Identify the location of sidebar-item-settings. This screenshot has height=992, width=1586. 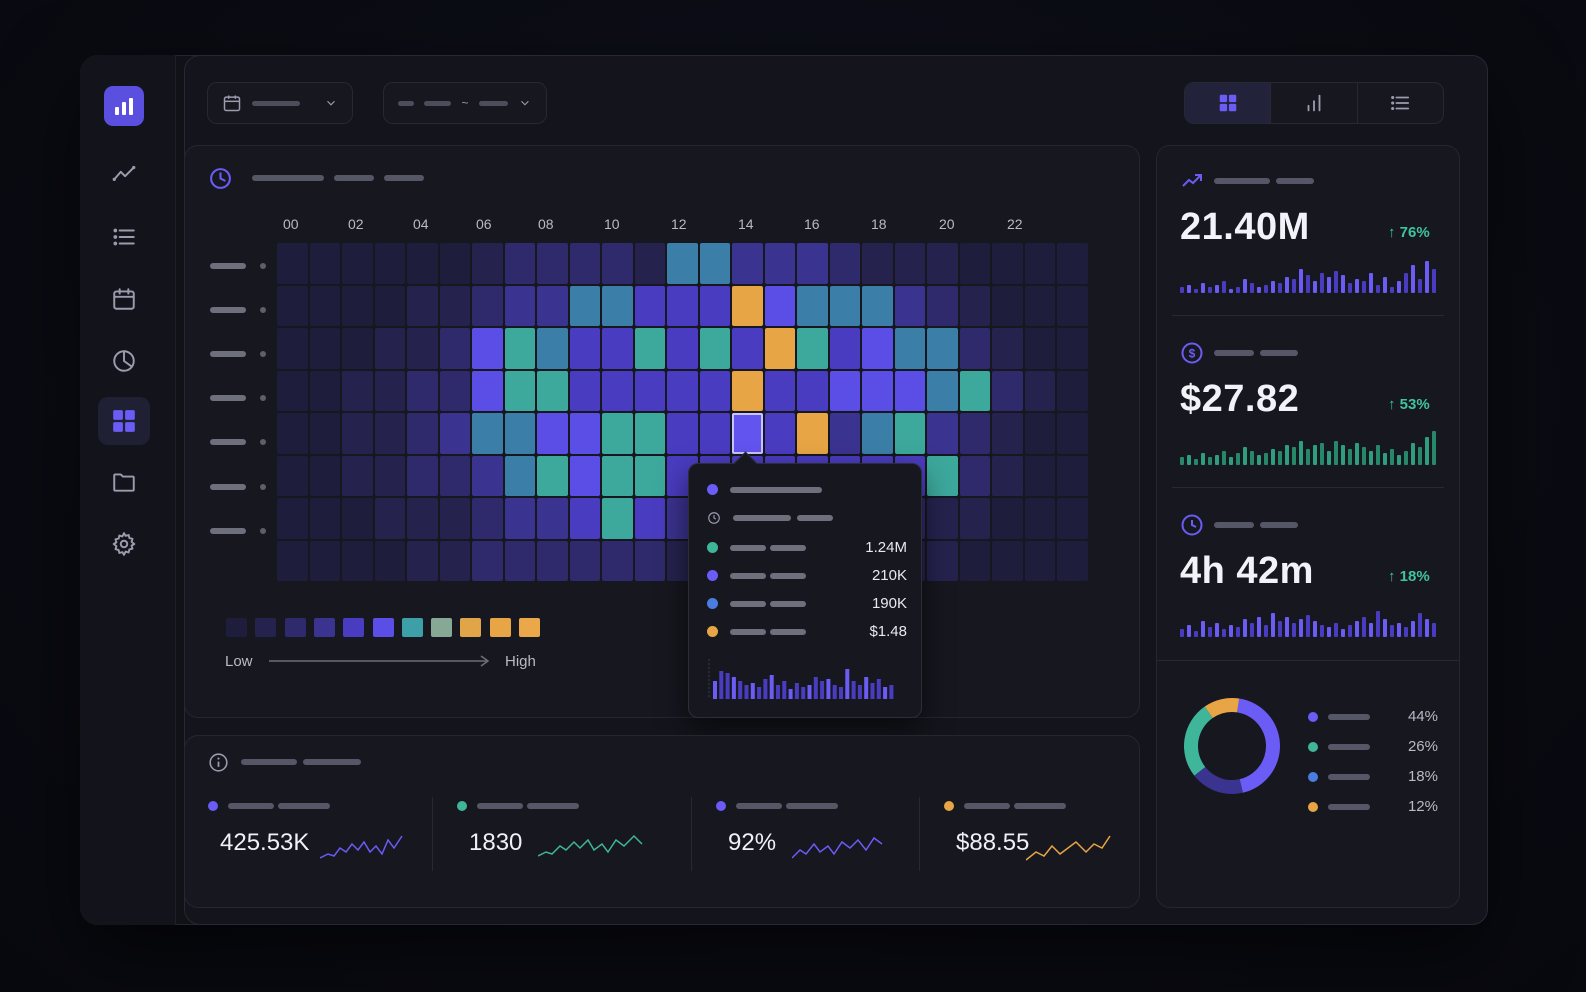
(124, 544).